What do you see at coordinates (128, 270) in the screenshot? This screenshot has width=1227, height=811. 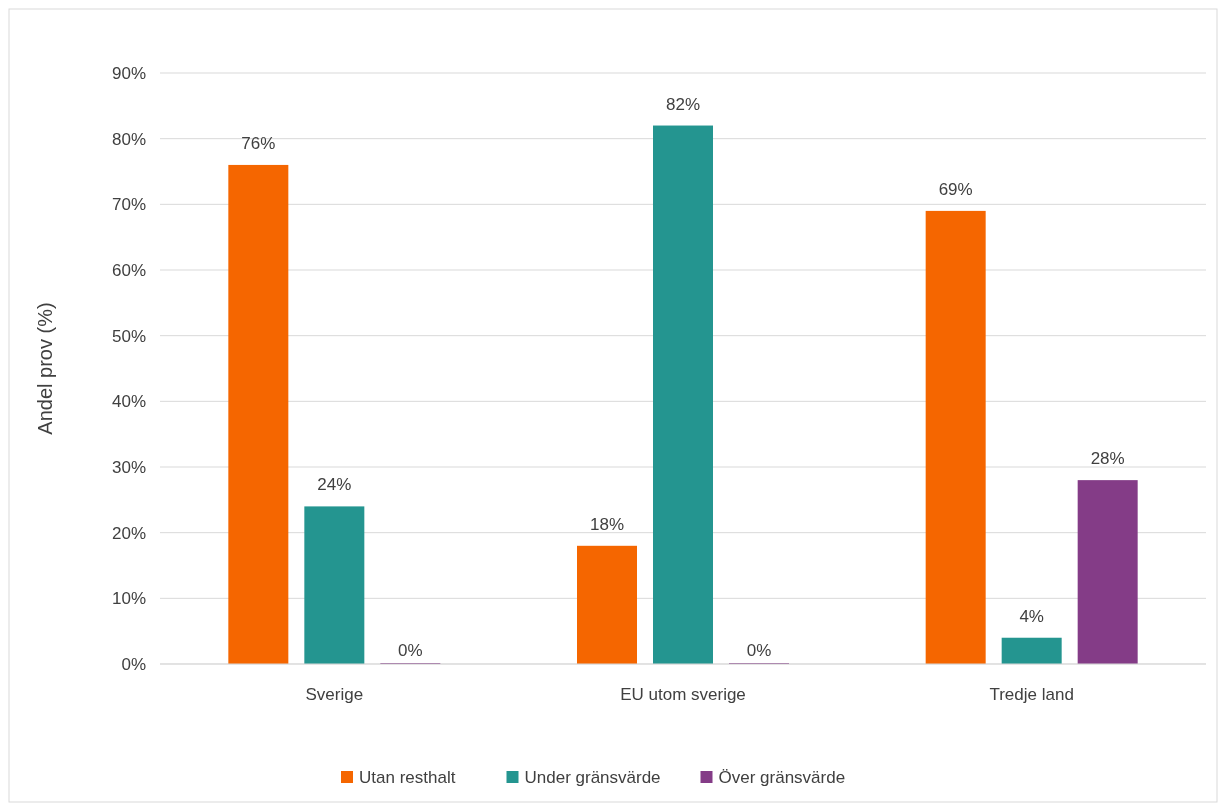 I see `y-tick-label: 60%` at bounding box center [128, 270].